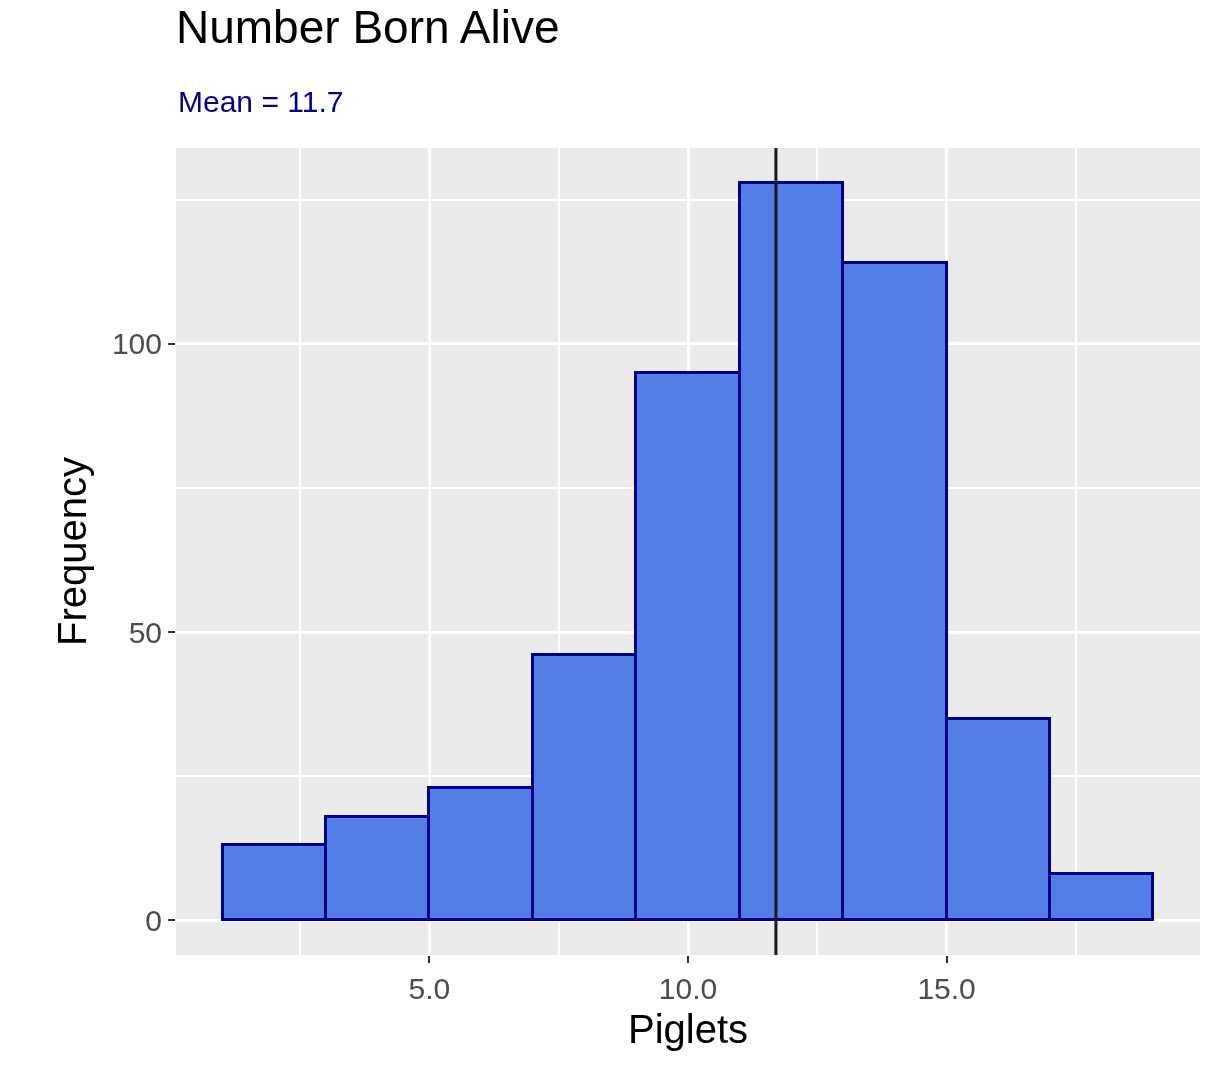 Image resolution: width=1206 pixels, height=1084 pixels. Describe the element at coordinates (145, 632) in the screenshot. I see `y-tick-label: 50` at that location.